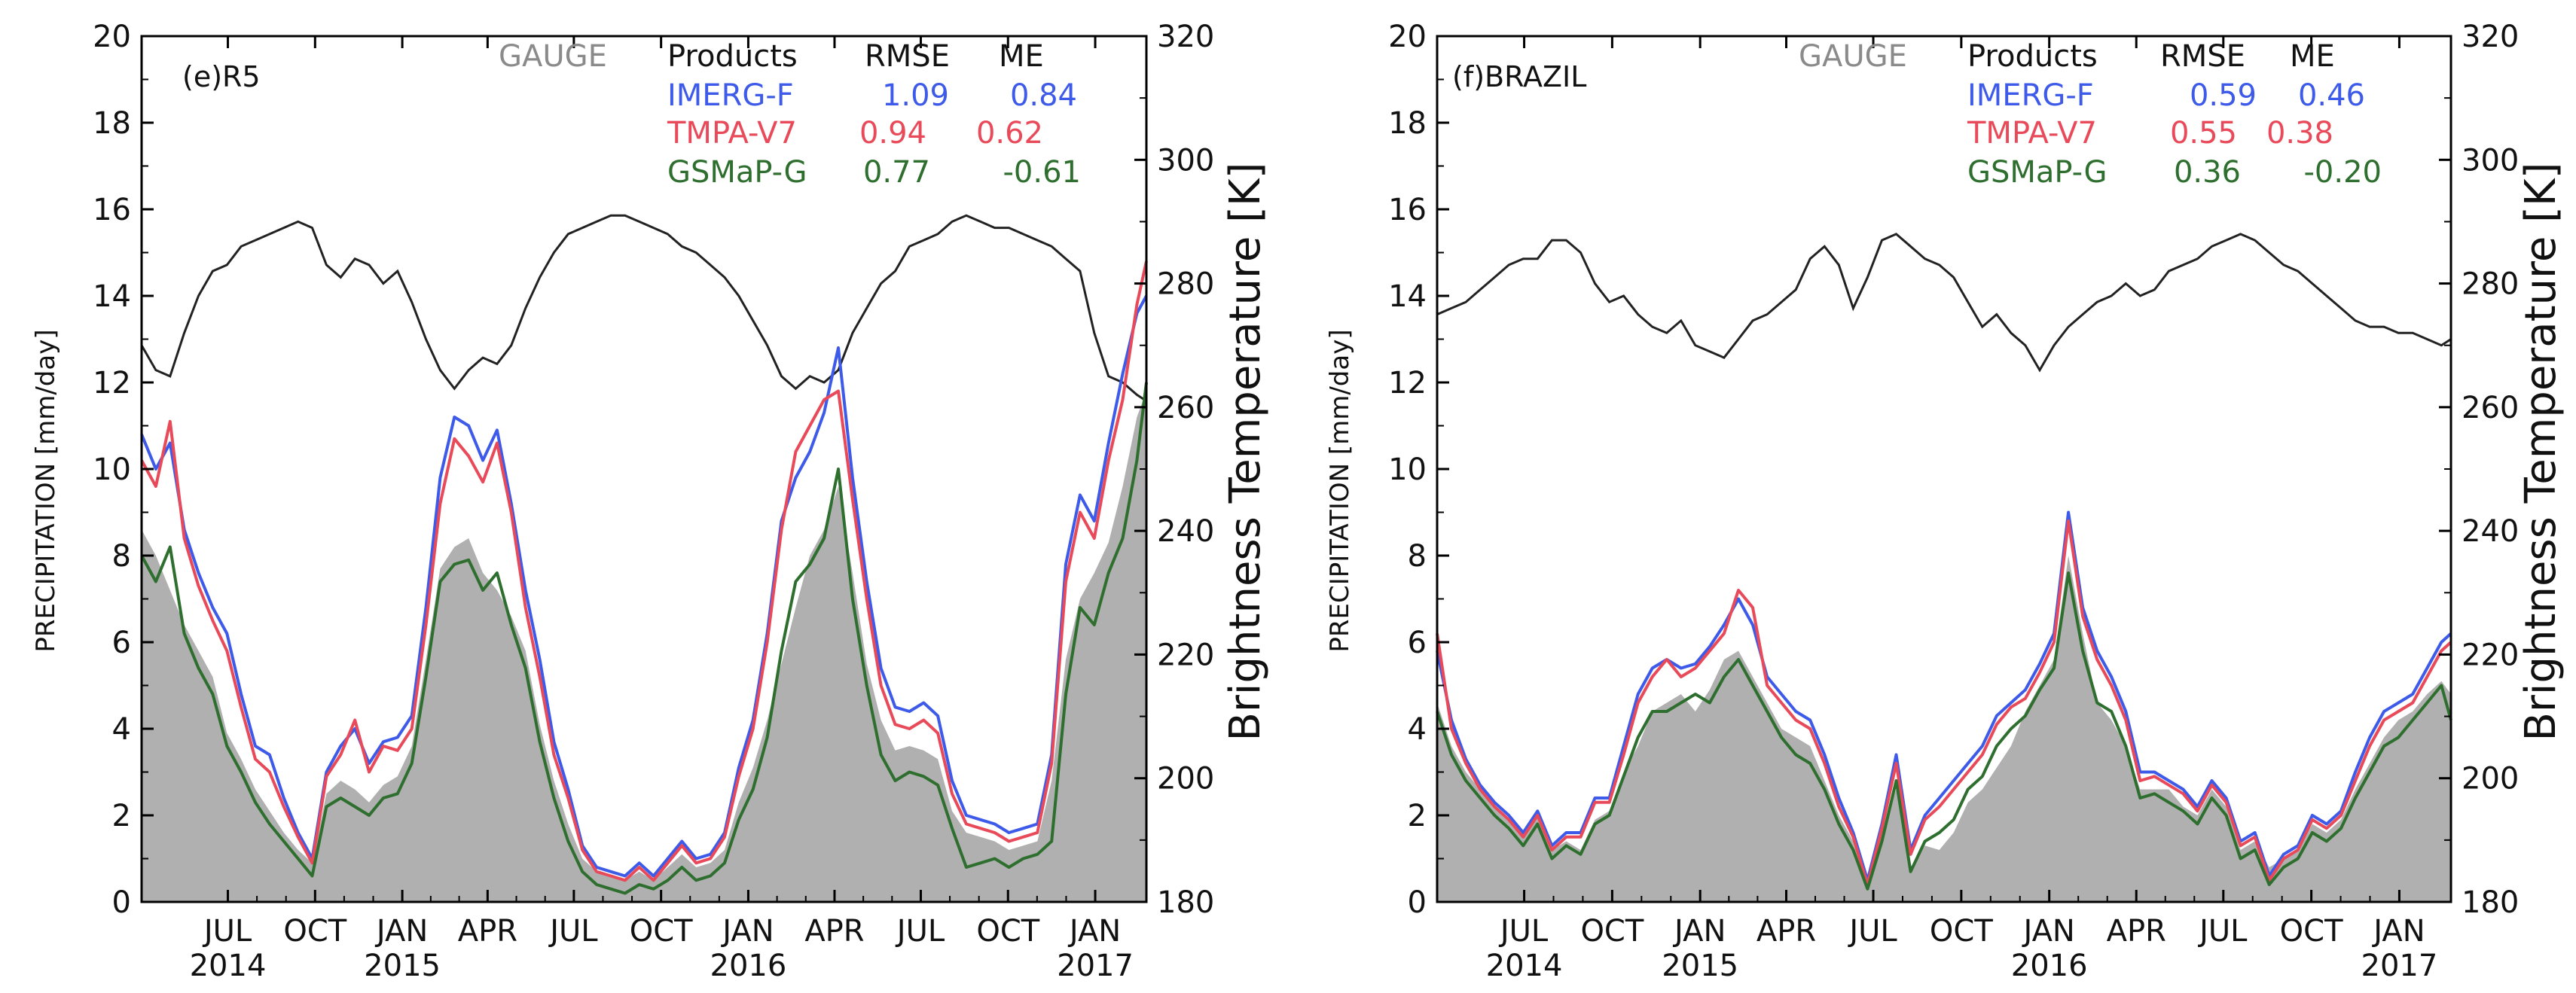 The width and height of the screenshot is (2576, 993). What do you see at coordinates (122, 556) in the screenshot?
I see `y-tick-label-left: 8` at bounding box center [122, 556].